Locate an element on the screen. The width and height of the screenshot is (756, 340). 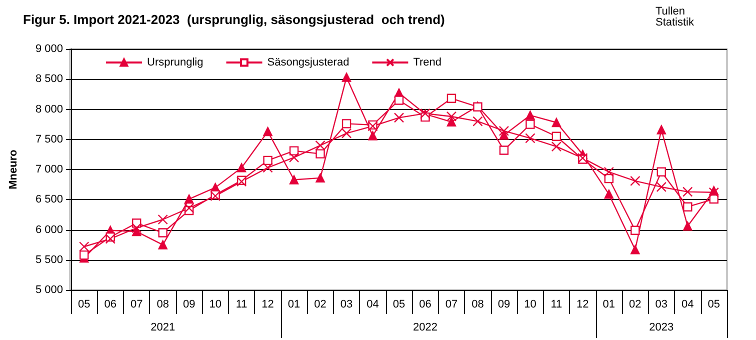
text: Tullen Statistik is located at coordinates (674, 17).